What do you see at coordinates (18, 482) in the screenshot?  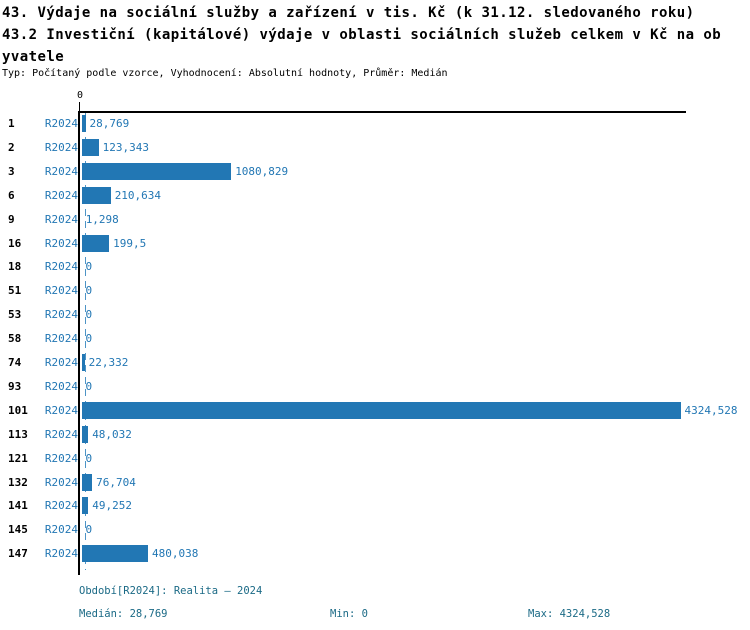 I see `row-category-label: 132` at bounding box center [18, 482].